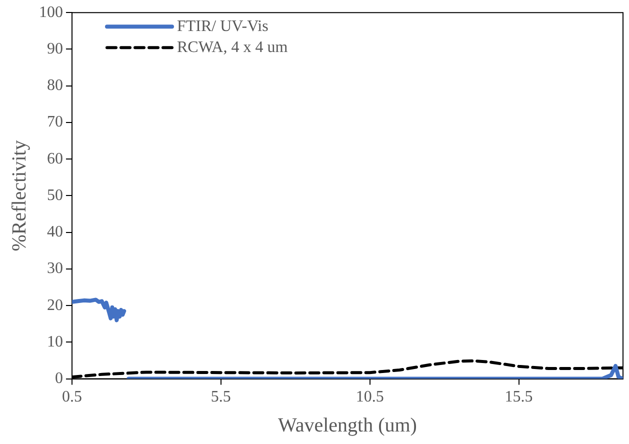 The width and height of the screenshot is (629, 444). What do you see at coordinates (55, 341) in the screenshot?
I see `y-tick-label: 10` at bounding box center [55, 341].